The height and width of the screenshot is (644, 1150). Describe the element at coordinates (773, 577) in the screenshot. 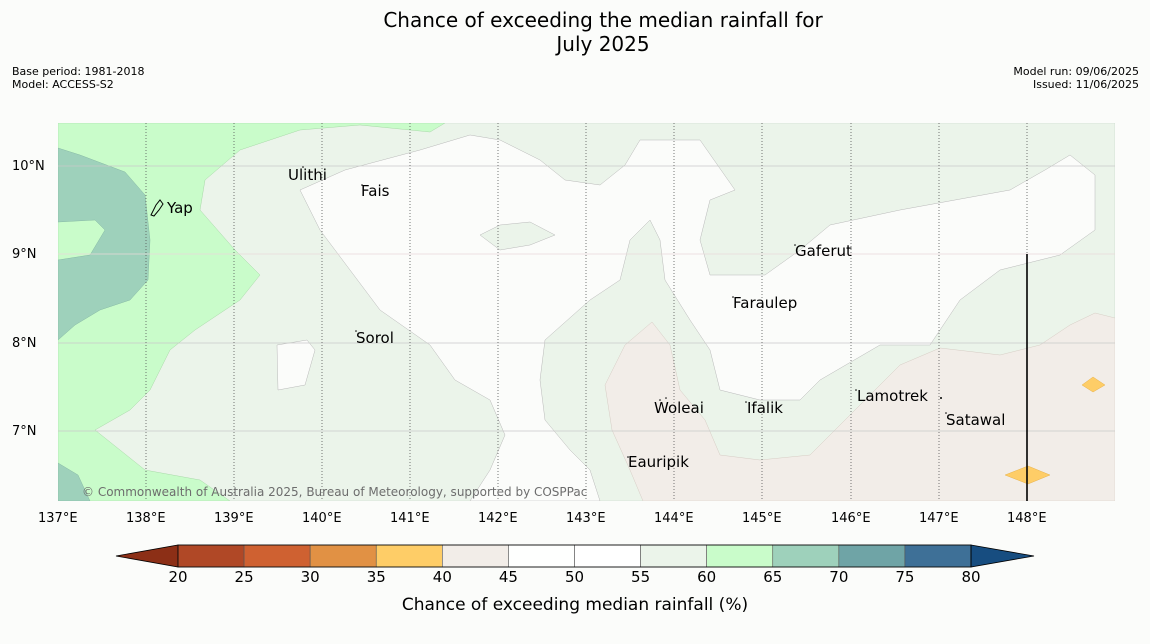

I see `colorbar-tick-label: 65` at that location.